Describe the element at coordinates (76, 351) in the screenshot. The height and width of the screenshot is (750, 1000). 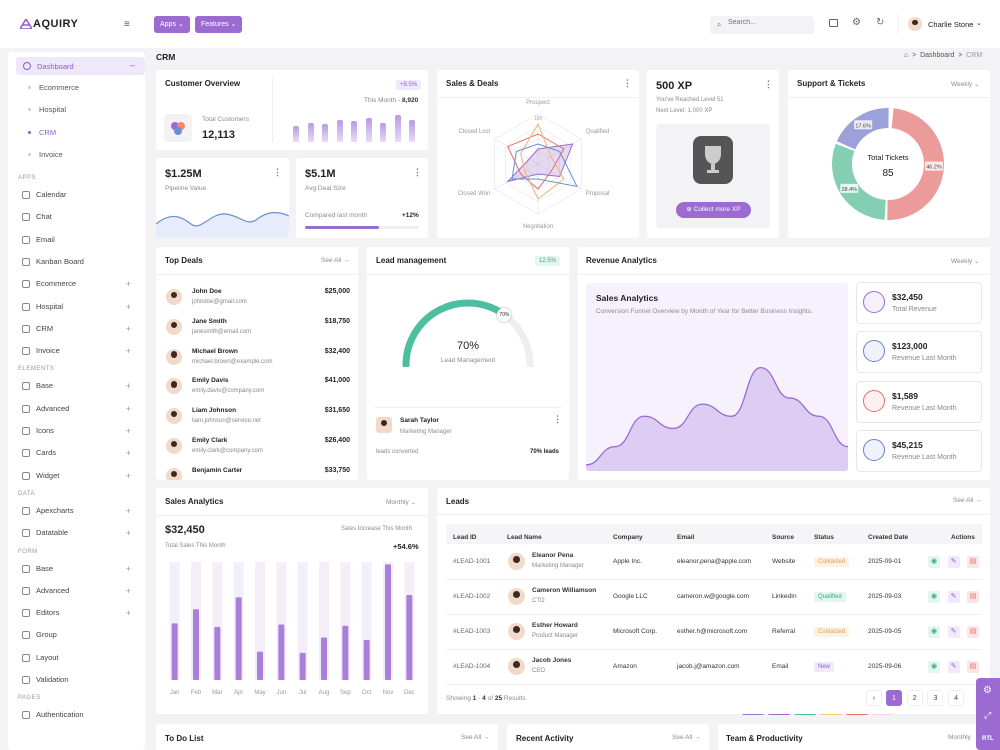
I see `sidebar-item-invoice: Invoice +` at that location.